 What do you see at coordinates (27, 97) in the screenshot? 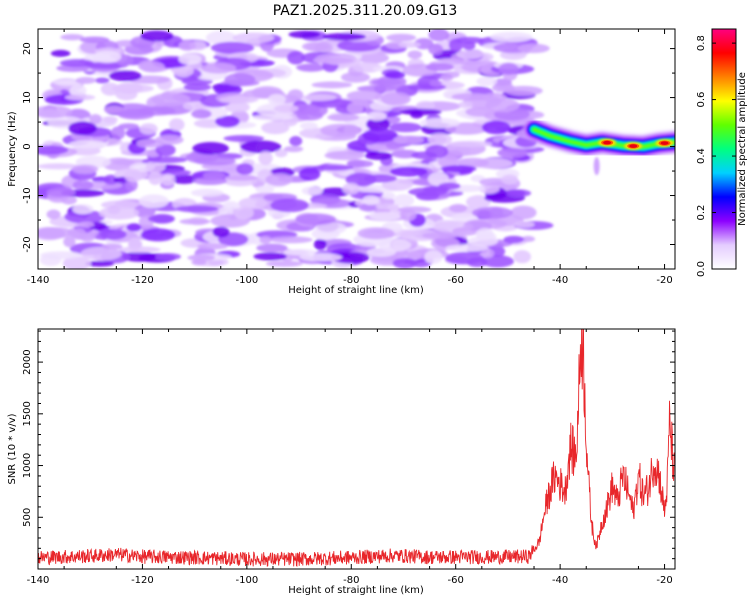
I see `y-tick-label: 10` at bounding box center [27, 97].